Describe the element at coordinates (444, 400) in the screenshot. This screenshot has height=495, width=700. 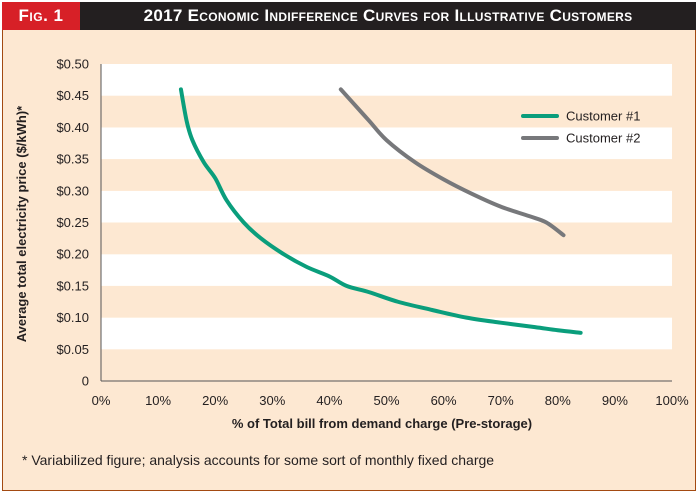
I see `x-tick-label: 60%` at that location.